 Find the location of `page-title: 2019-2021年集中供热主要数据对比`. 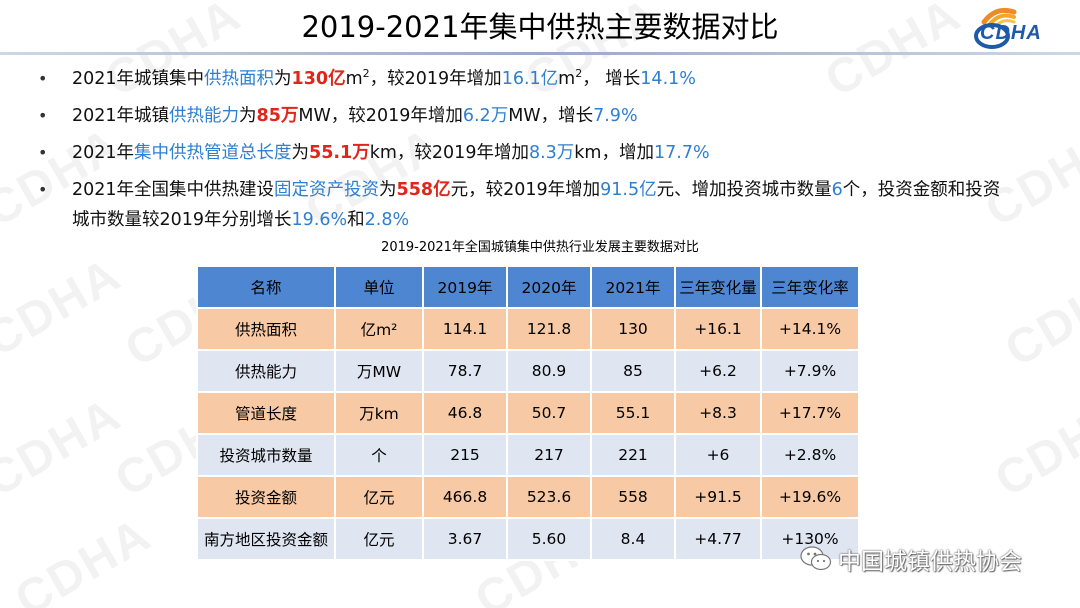

page-title: 2019-2021年集中供热主要数据对比 is located at coordinates (540, 27).